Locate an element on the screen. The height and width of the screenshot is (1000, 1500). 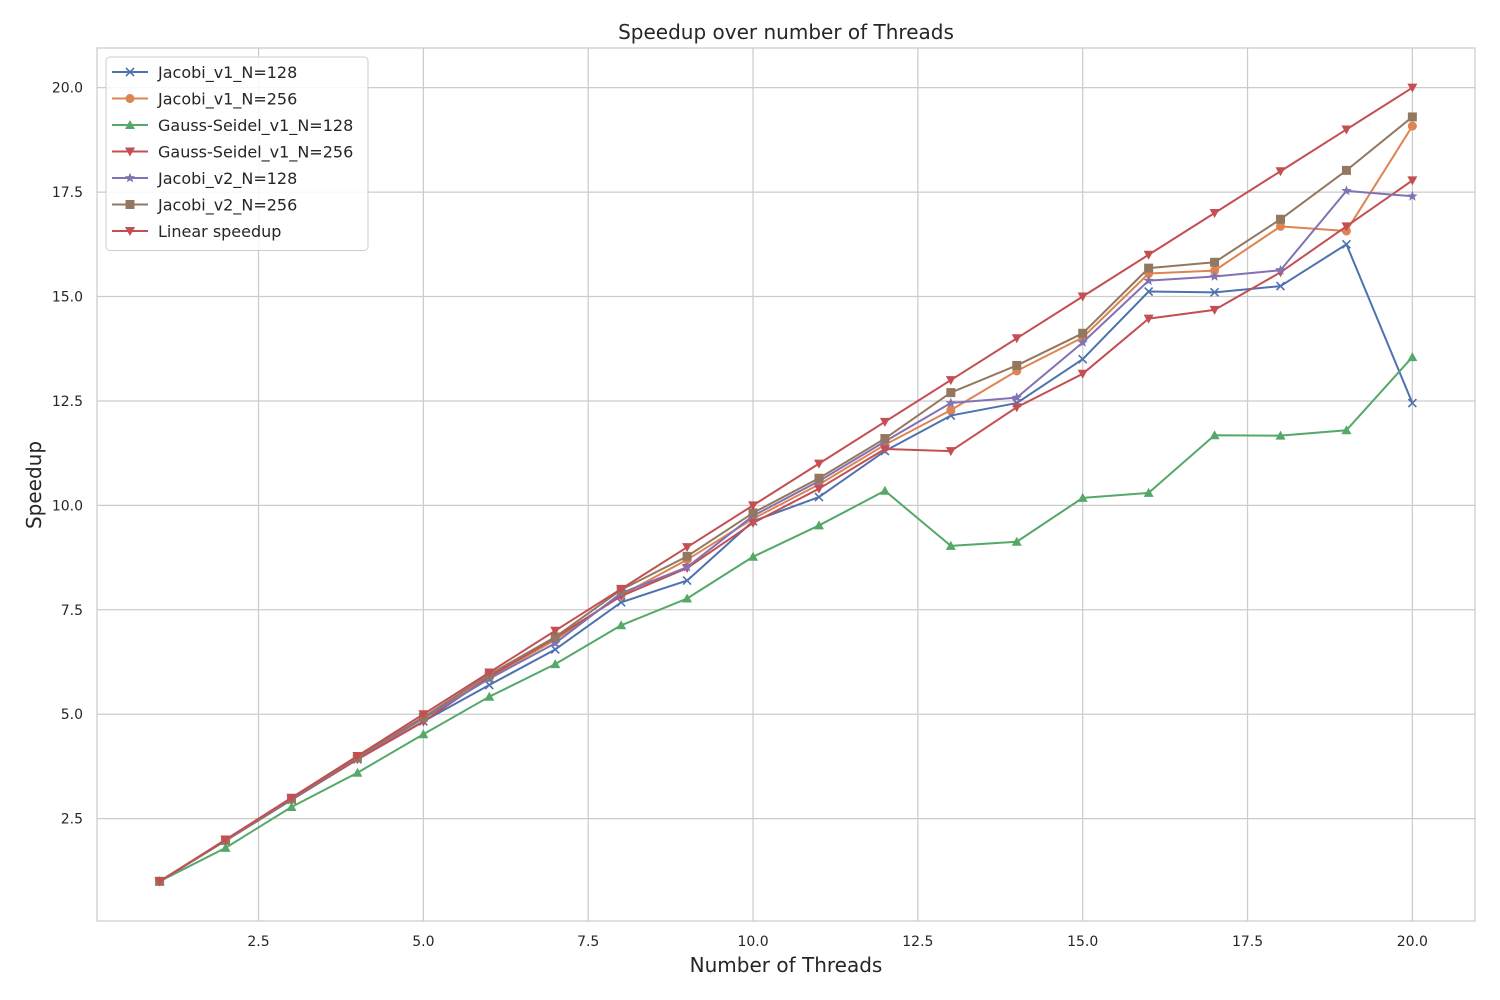
legend-item: Gauss-Seidel_v1_N=128 is located at coordinates (232, 126).